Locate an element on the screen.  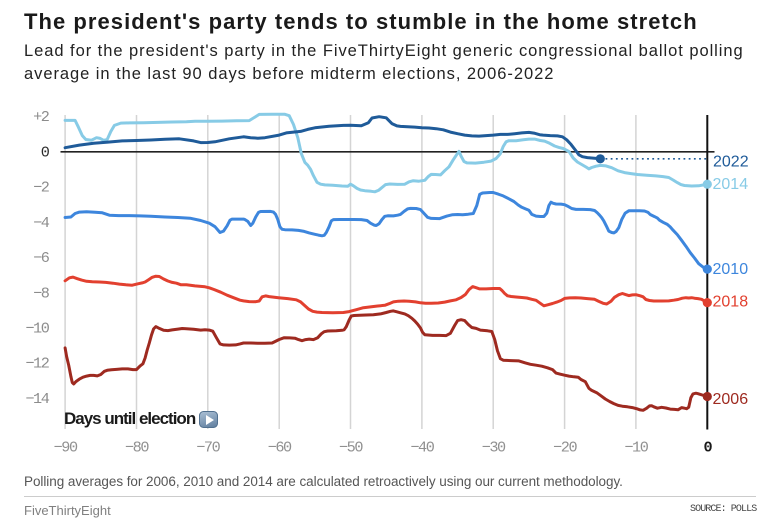
svg-text: 2006 is located at coordinates (731, 399).